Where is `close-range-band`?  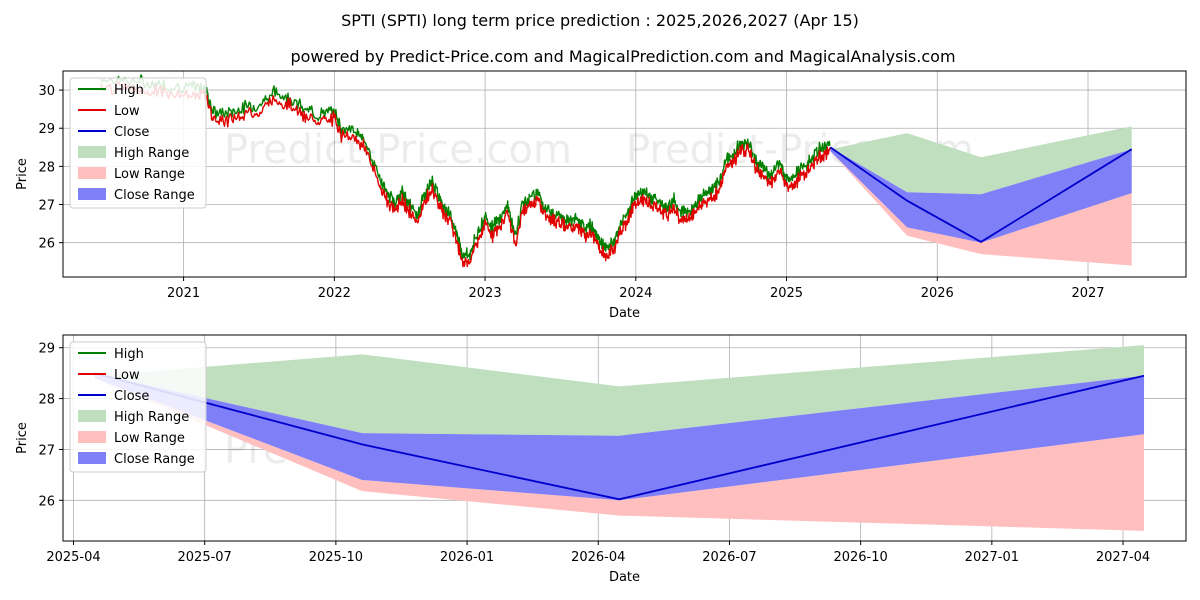 close-range-band is located at coordinates (981, 195).